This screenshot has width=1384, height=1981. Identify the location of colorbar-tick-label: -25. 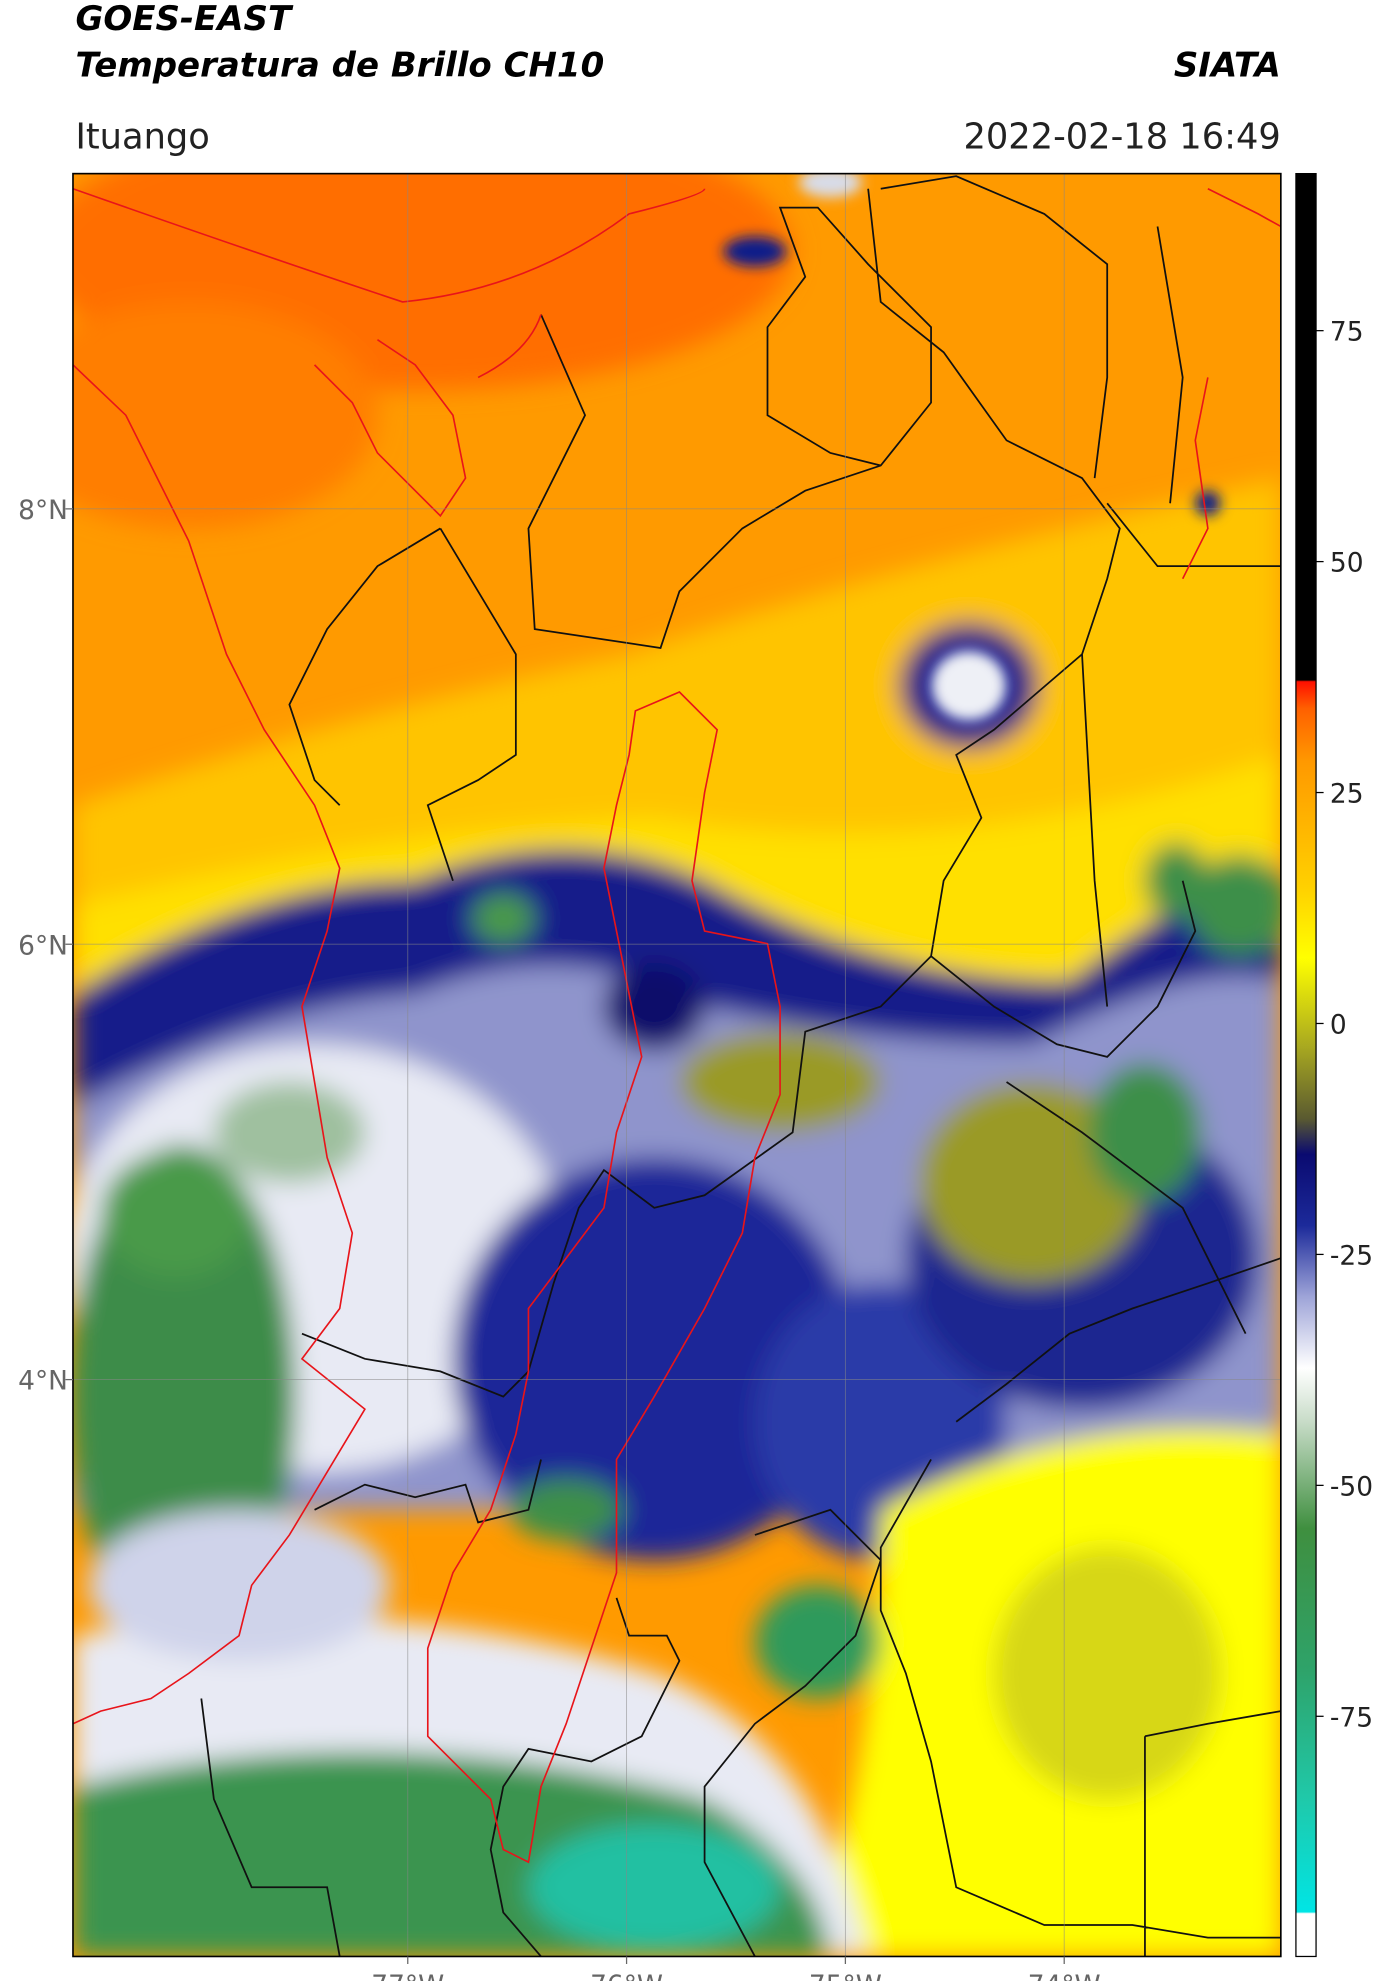
(1351, 1255).